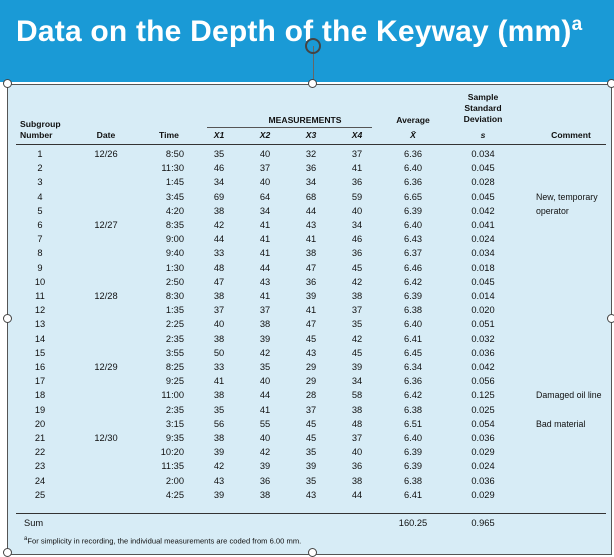 This screenshot has width=614, height=557. Describe the element at coordinates (312, 552) in the screenshot. I see `resize-handle-bottom-center` at that location.